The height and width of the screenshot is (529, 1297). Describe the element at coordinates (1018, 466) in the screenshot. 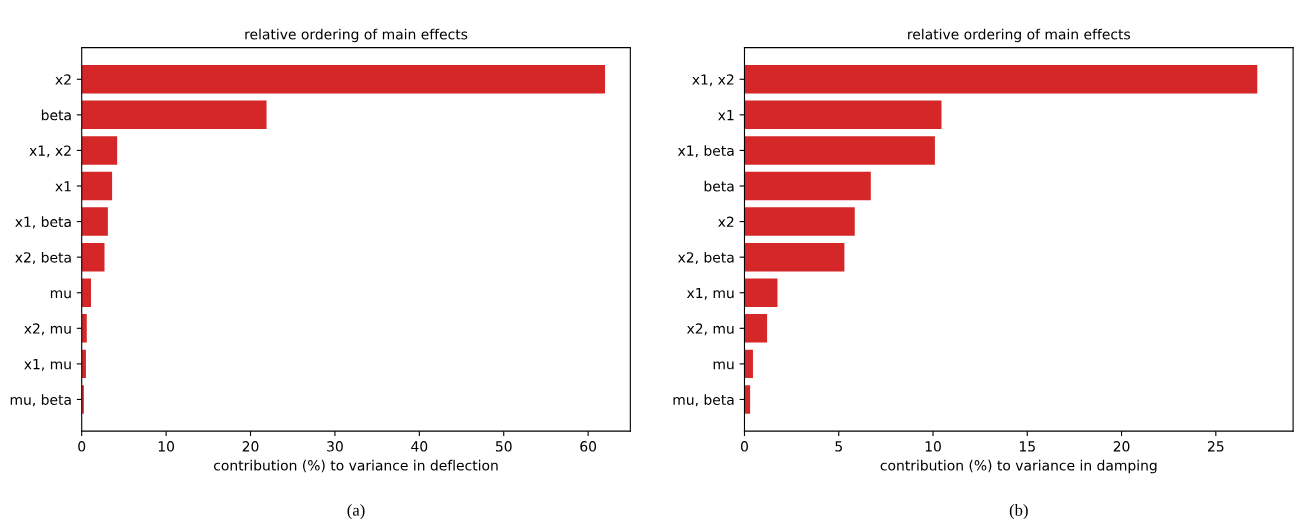

I see `x-axis-title: contribution (%) to variance in damping` at that location.